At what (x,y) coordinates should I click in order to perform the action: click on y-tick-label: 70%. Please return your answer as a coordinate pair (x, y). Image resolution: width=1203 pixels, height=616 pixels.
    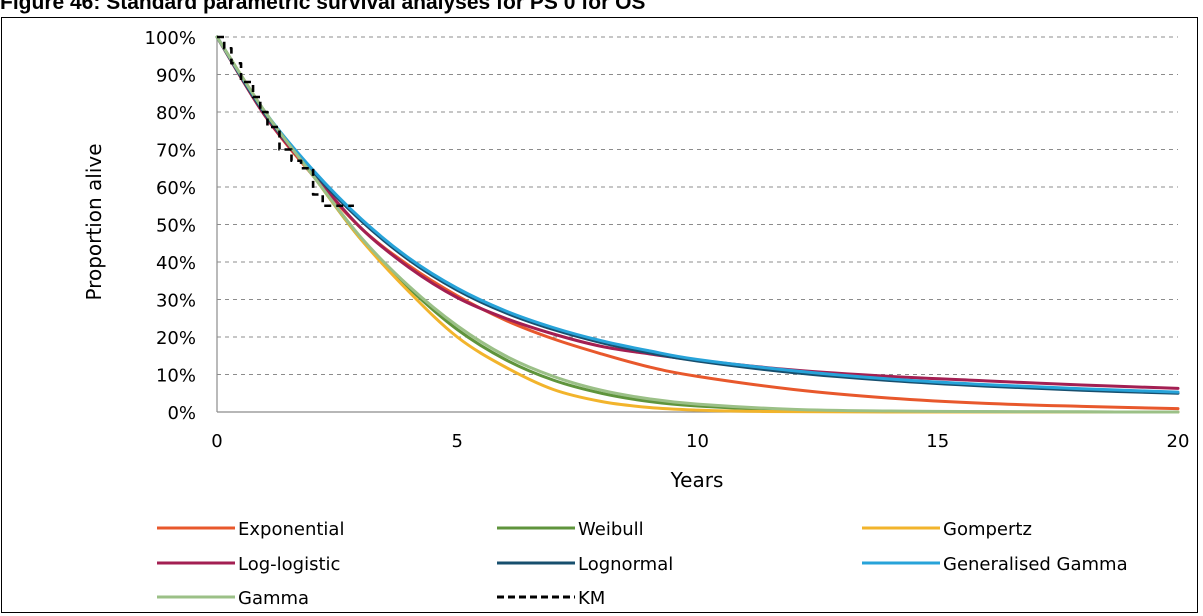
    Looking at the image, I should click on (176, 151).